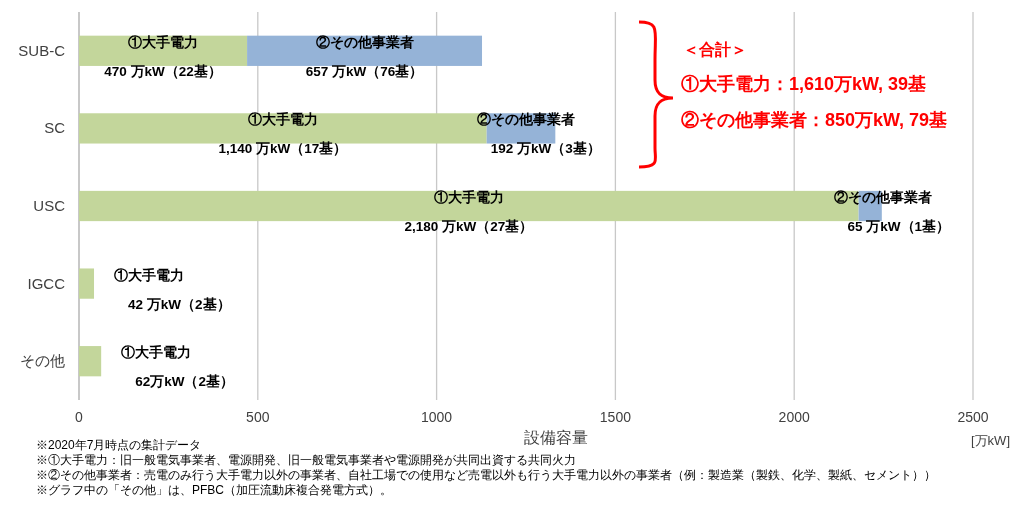 Image resolution: width=1024 pixels, height=508 pixels. What do you see at coordinates (364, 71) in the screenshot?
I see `data-label: 657 万kW（76基）` at bounding box center [364, 71].